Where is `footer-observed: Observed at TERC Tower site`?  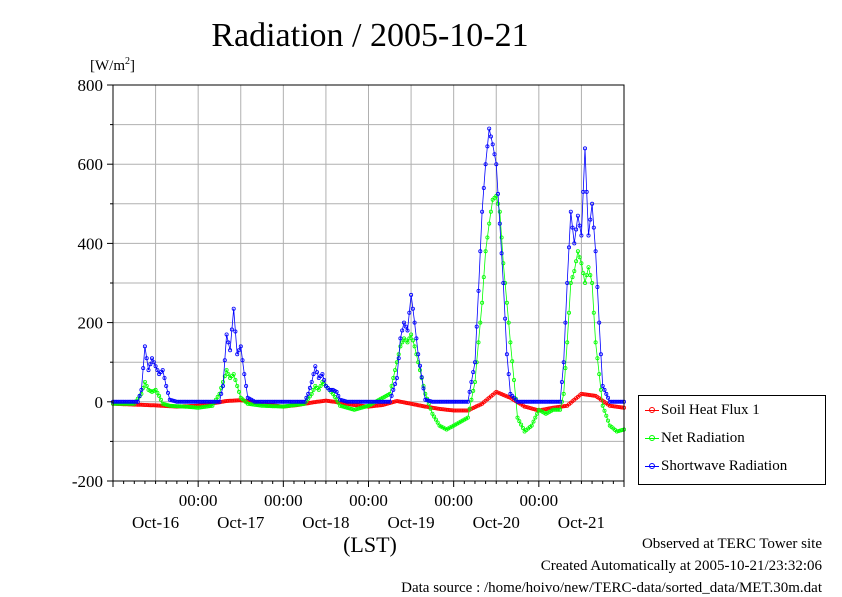 footer-observed: Observed at TERC Tower site is located at coordinates (731, 544).